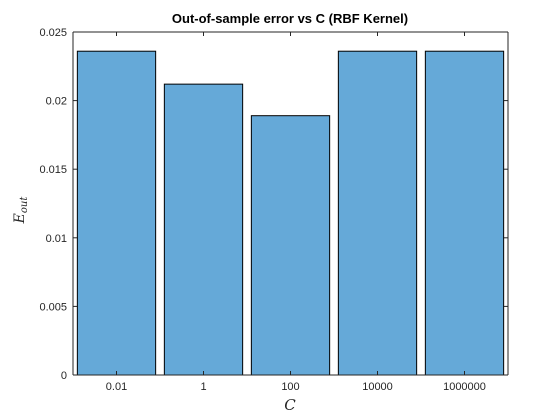 This screenshot has height=420, width=560. Describe the element at coordinates (377, 387) in the screenshot. I see `x-tick-label: 10000` at that location.